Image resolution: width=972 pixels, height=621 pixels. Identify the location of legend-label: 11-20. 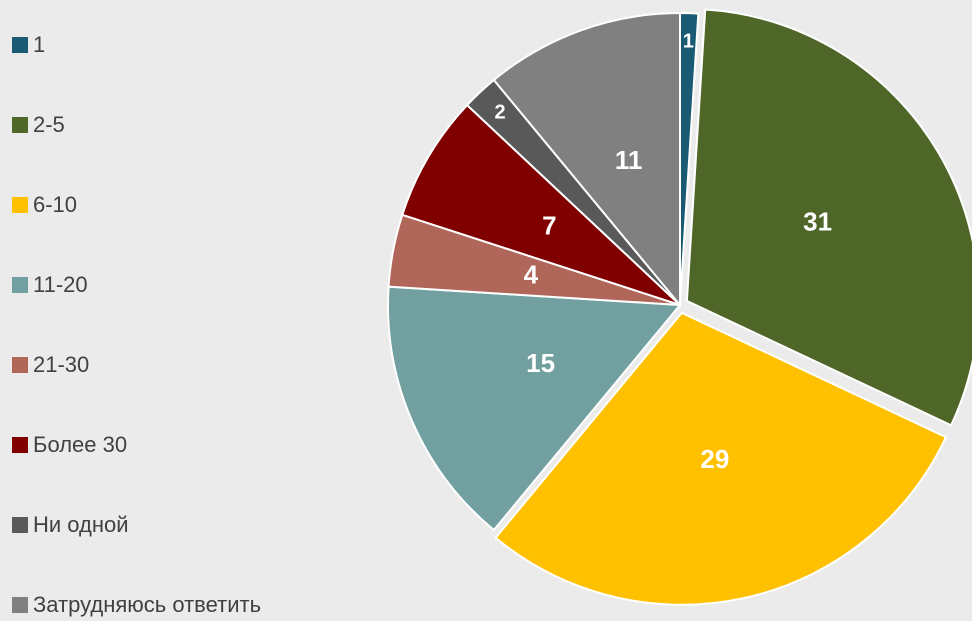
(60, 284).